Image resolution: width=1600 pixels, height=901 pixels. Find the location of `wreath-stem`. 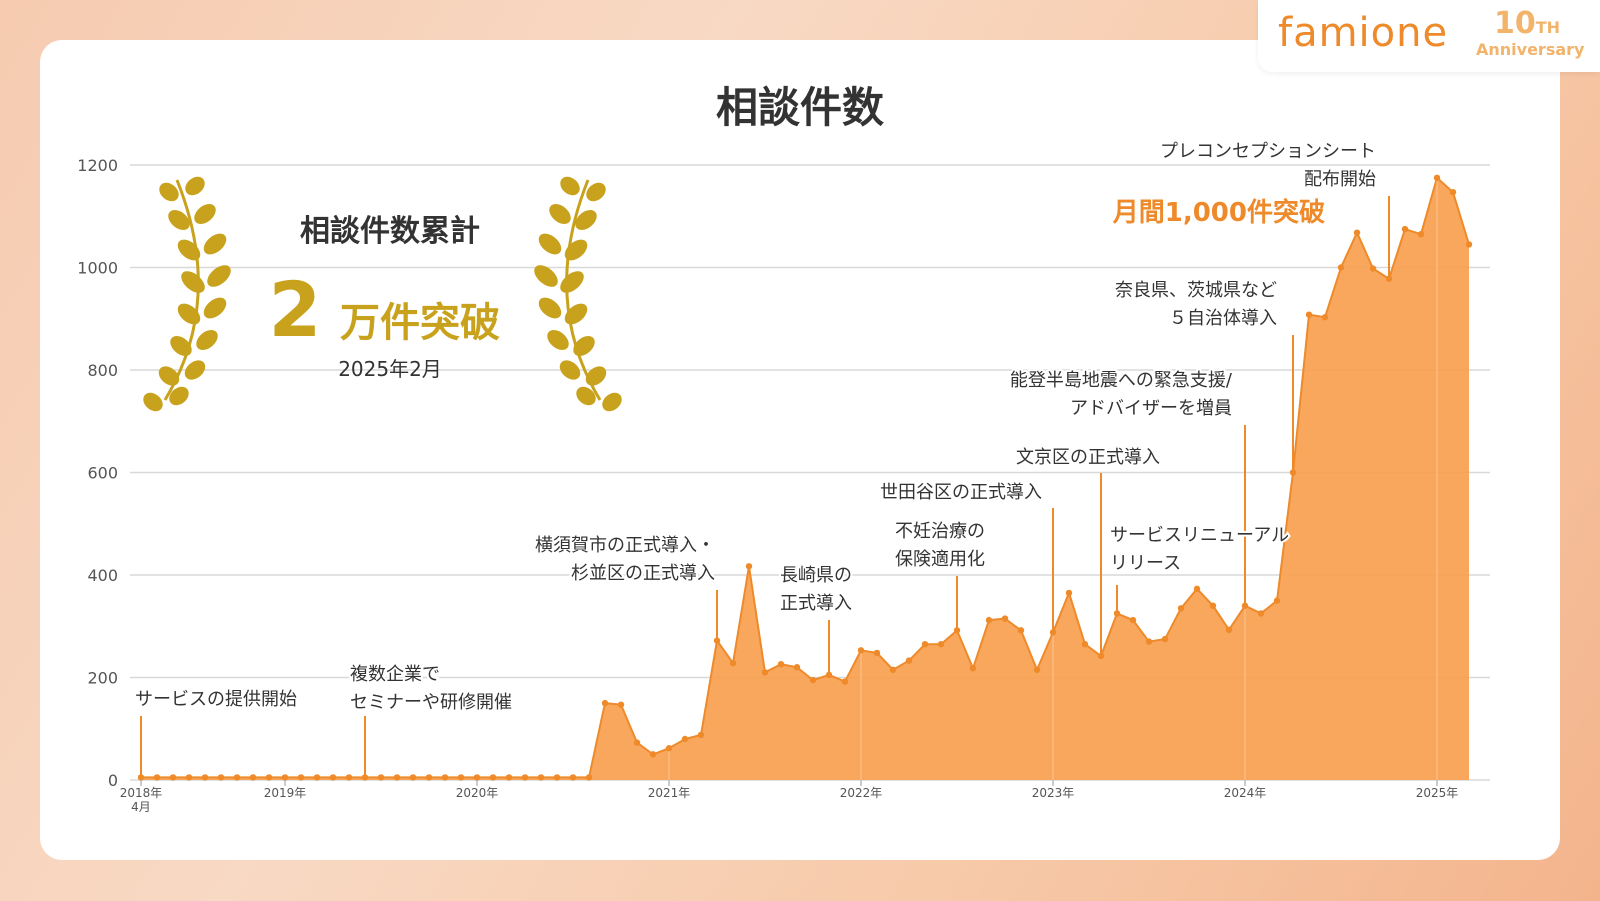

wreath-stem is located at coordinates (181, 290).